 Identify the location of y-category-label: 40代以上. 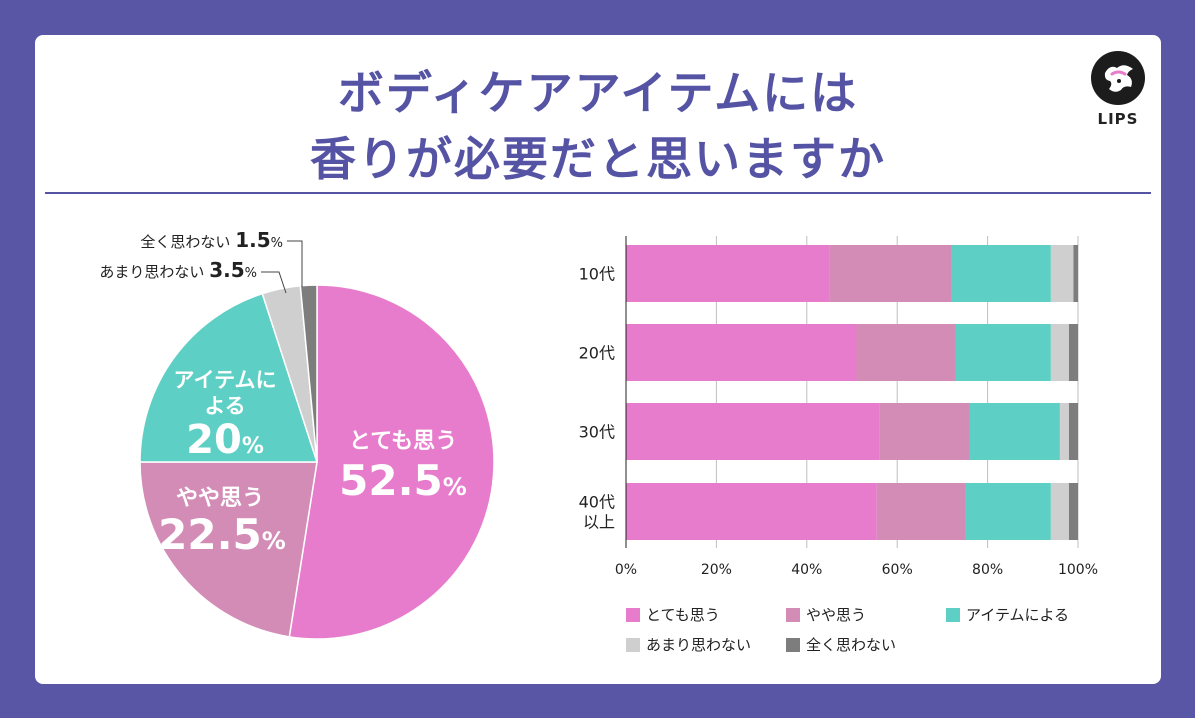
(597, 512).